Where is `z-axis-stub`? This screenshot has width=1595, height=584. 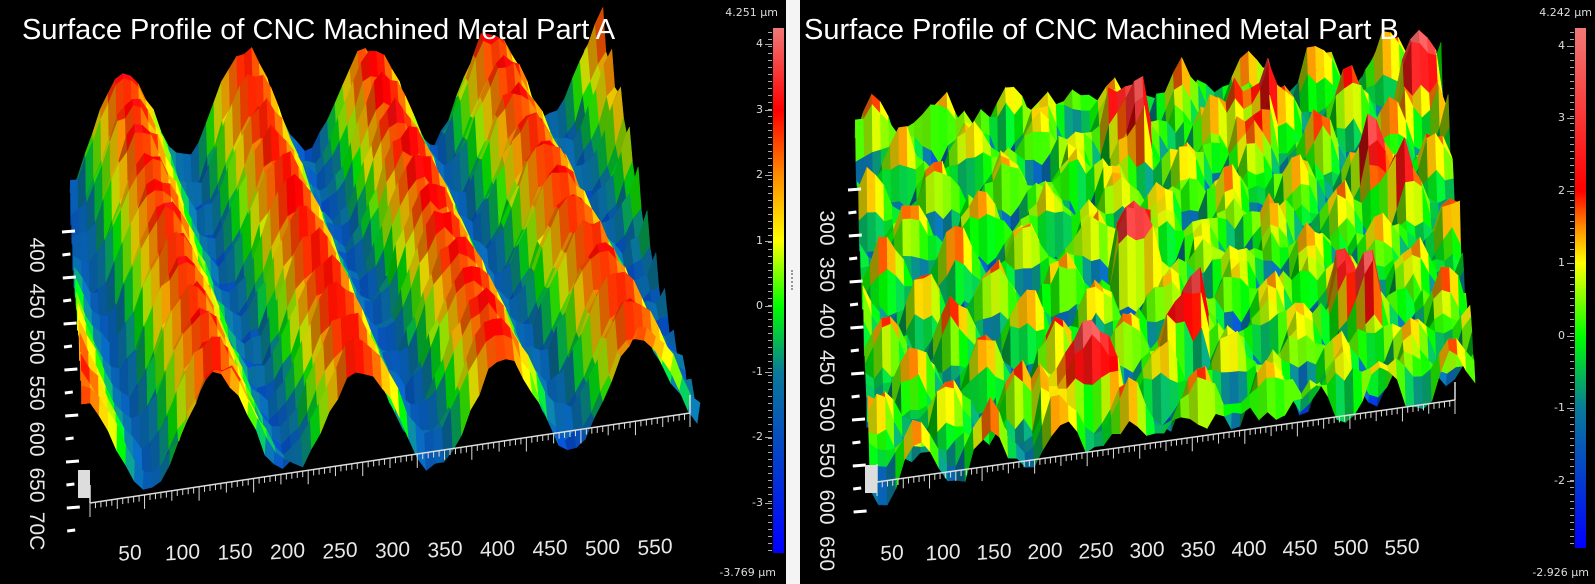 z-axis-stub is located at coordinates (84, 484).